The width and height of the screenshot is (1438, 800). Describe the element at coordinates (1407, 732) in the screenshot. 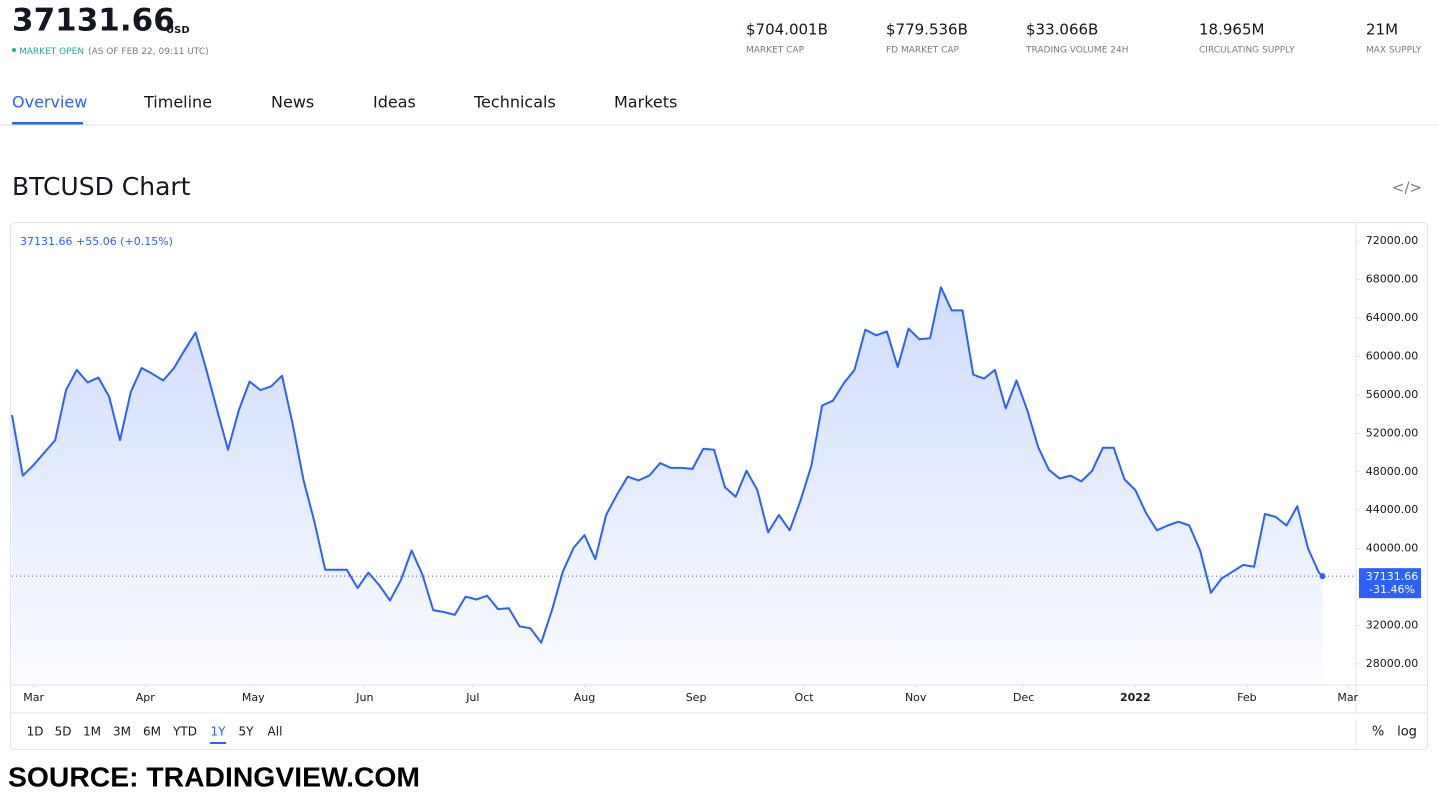

I see `scale-button: log` at that location.